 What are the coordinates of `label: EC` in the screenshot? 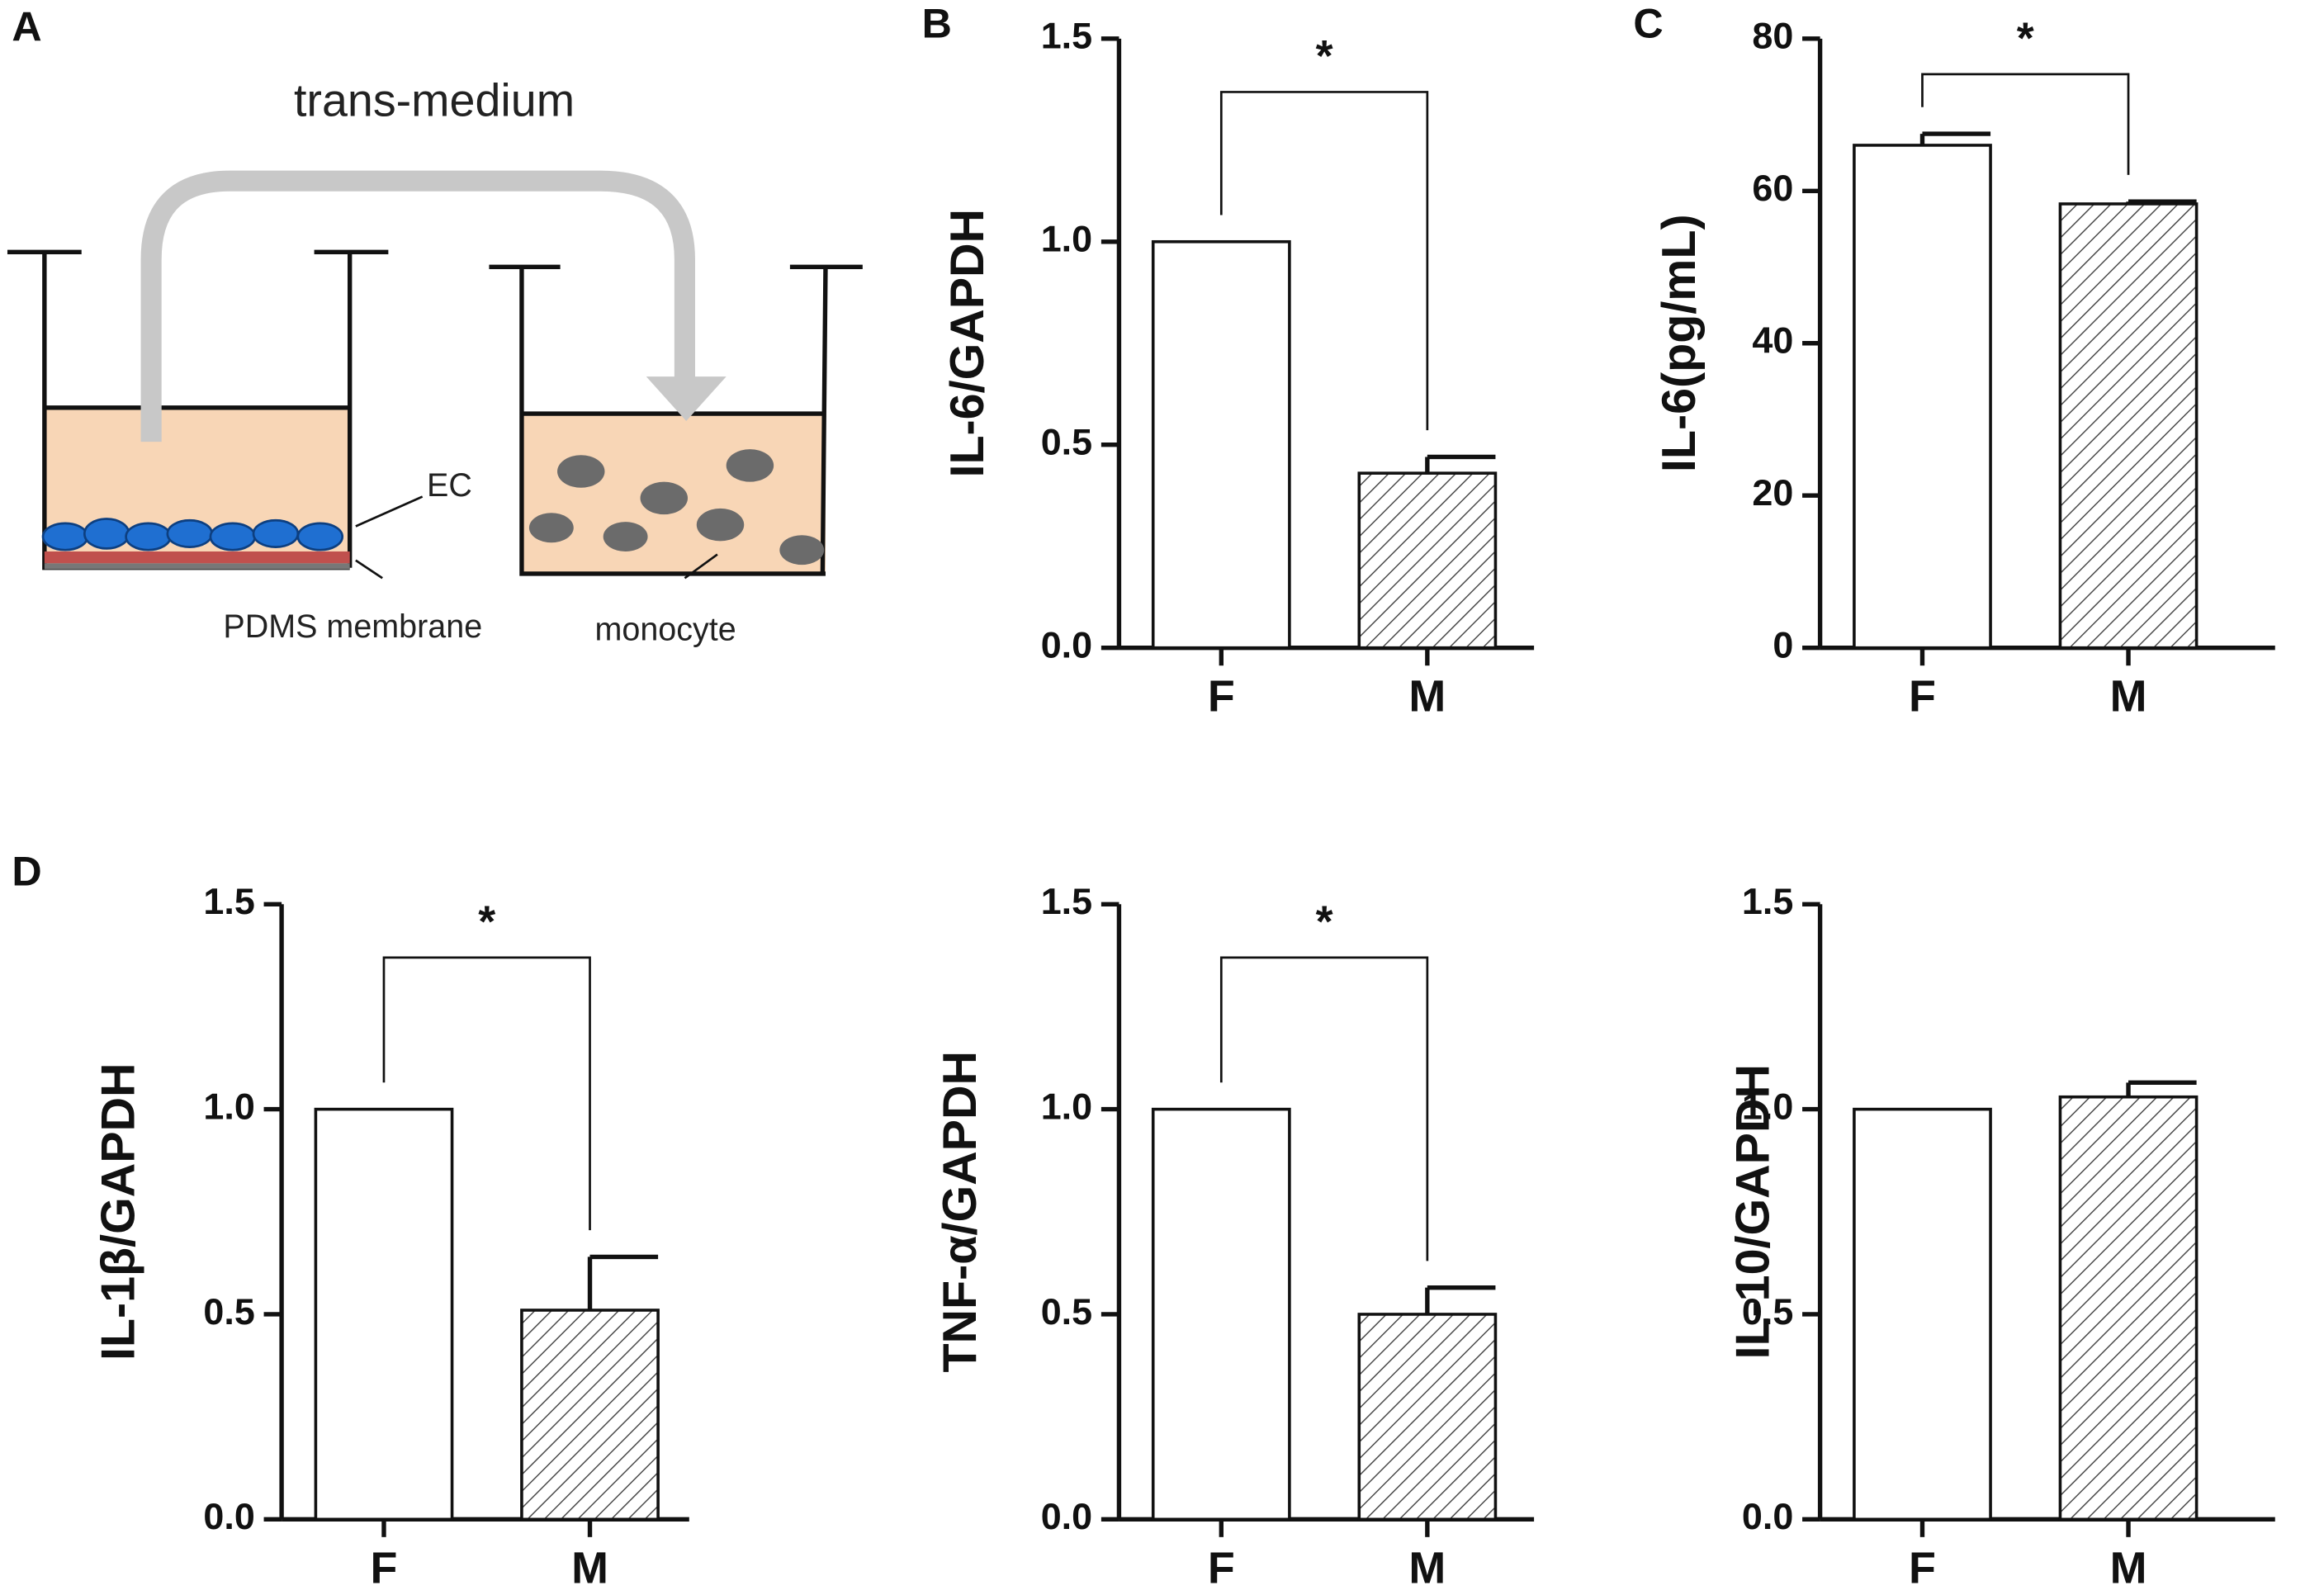 It's located at (449, 485).